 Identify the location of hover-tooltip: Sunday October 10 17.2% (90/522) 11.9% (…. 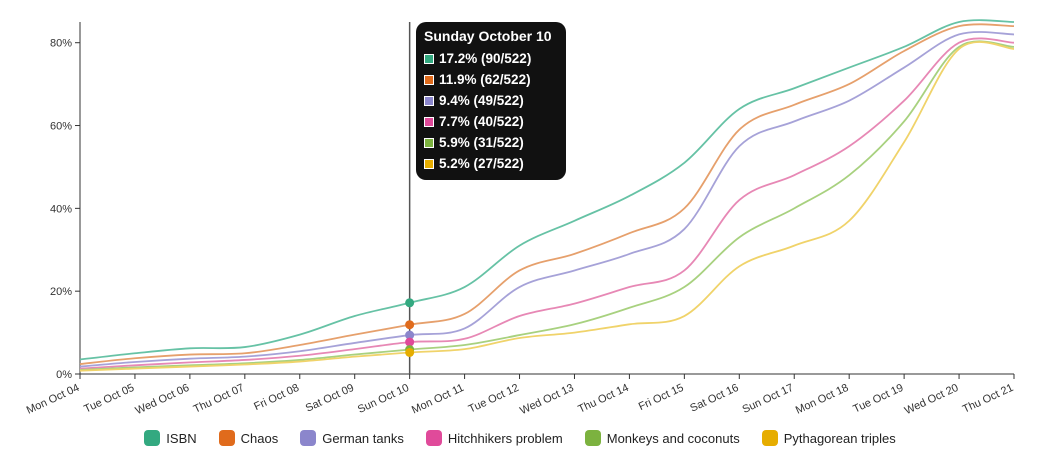
(491, 101).